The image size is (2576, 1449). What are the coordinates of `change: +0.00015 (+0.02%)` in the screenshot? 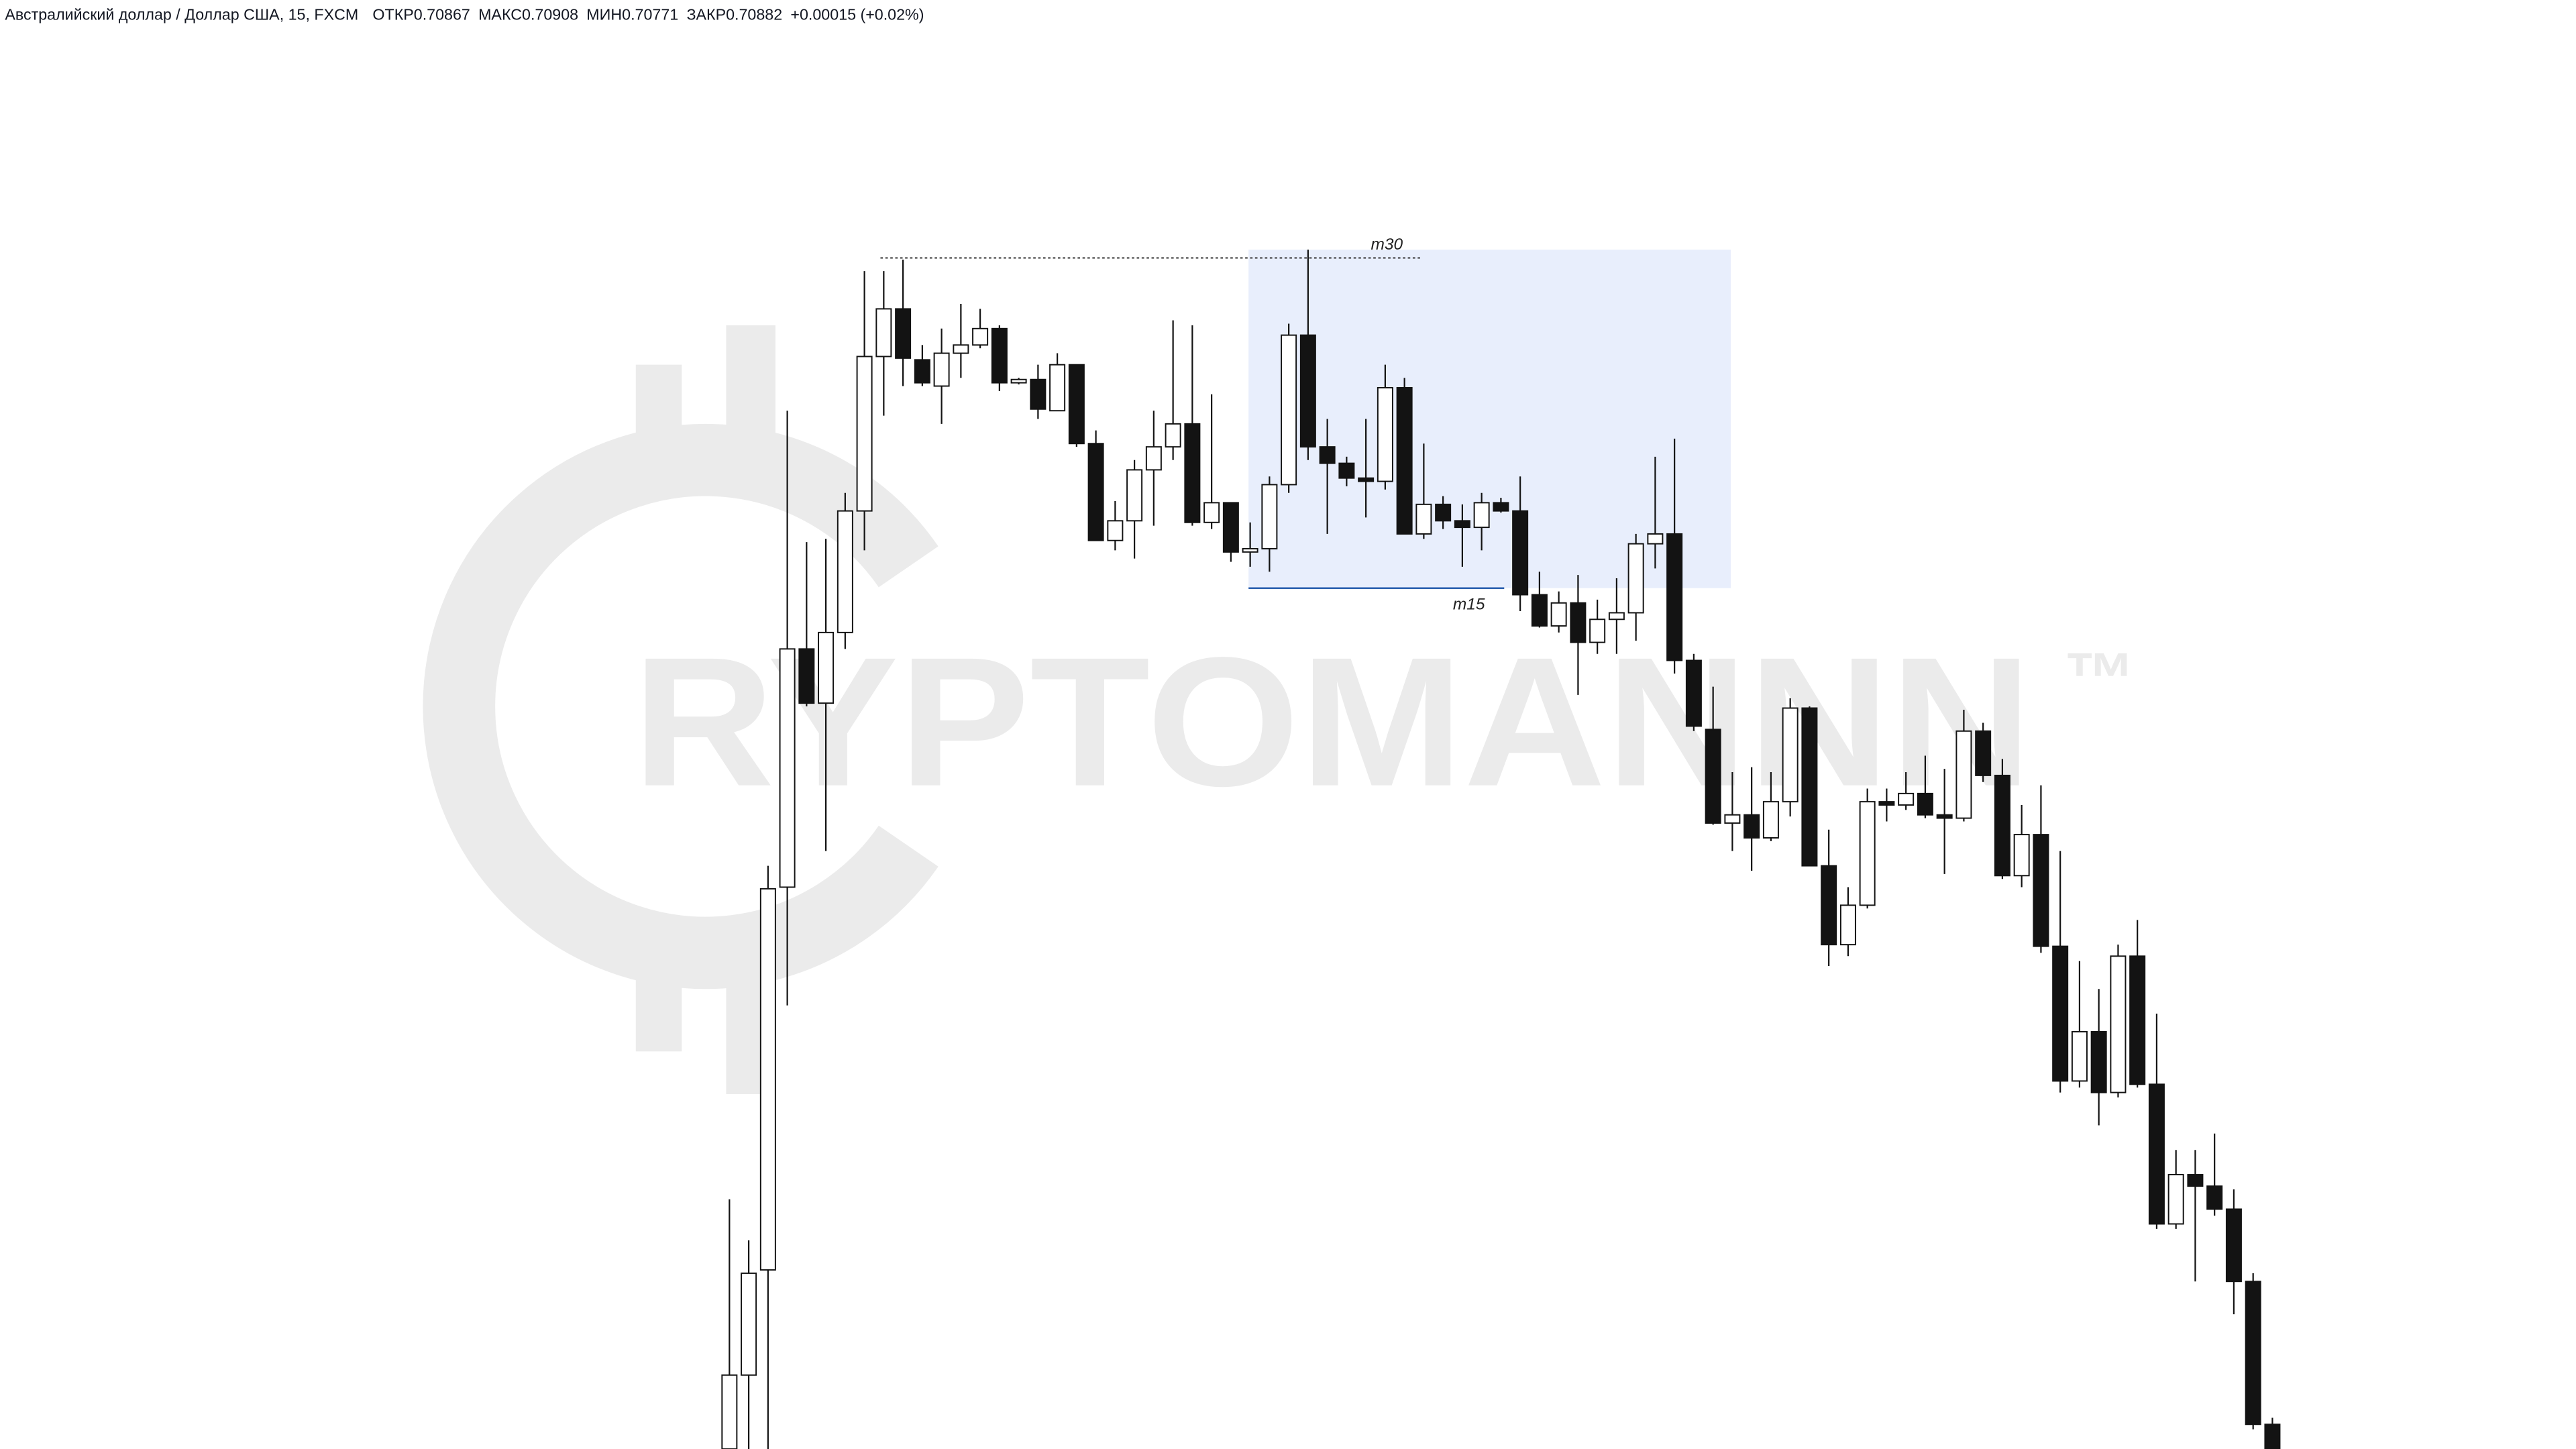 It's located at (857, 14).